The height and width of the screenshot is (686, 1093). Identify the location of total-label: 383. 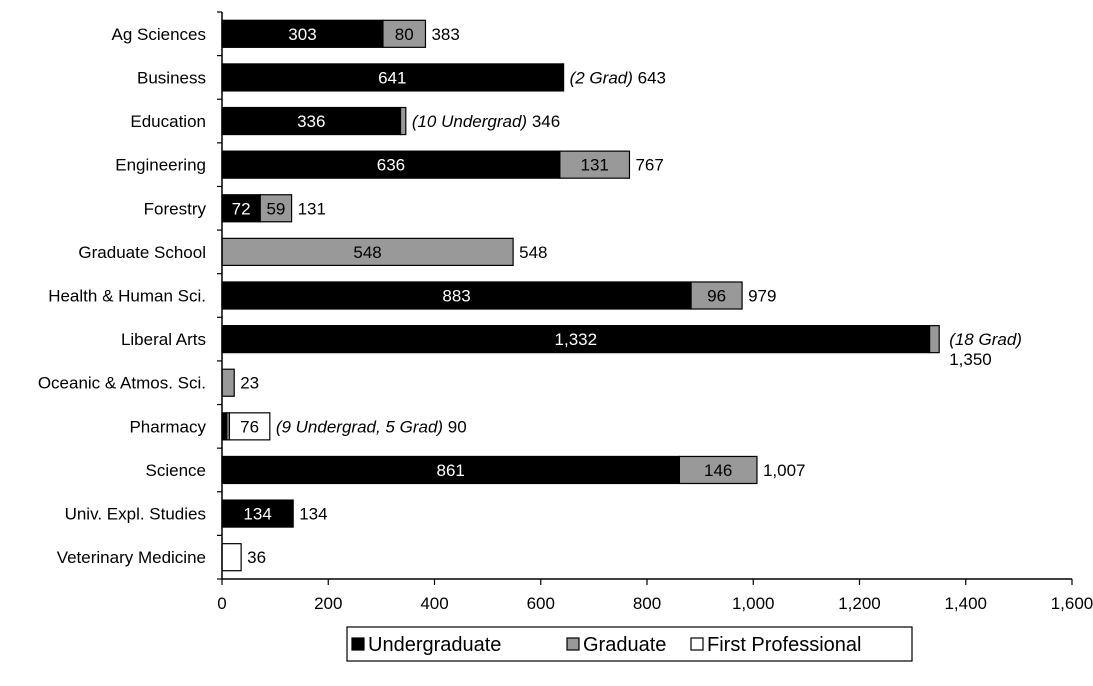
(445, 34).